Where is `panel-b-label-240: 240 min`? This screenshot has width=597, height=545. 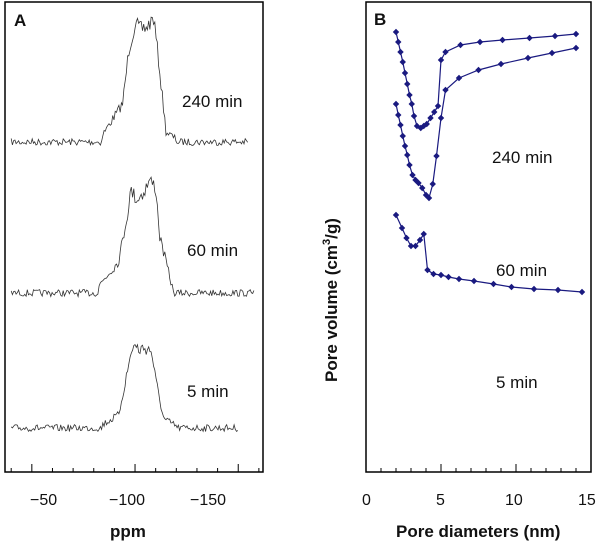 panel-b-label-240: 240 min is located at coordinates (522, 157).